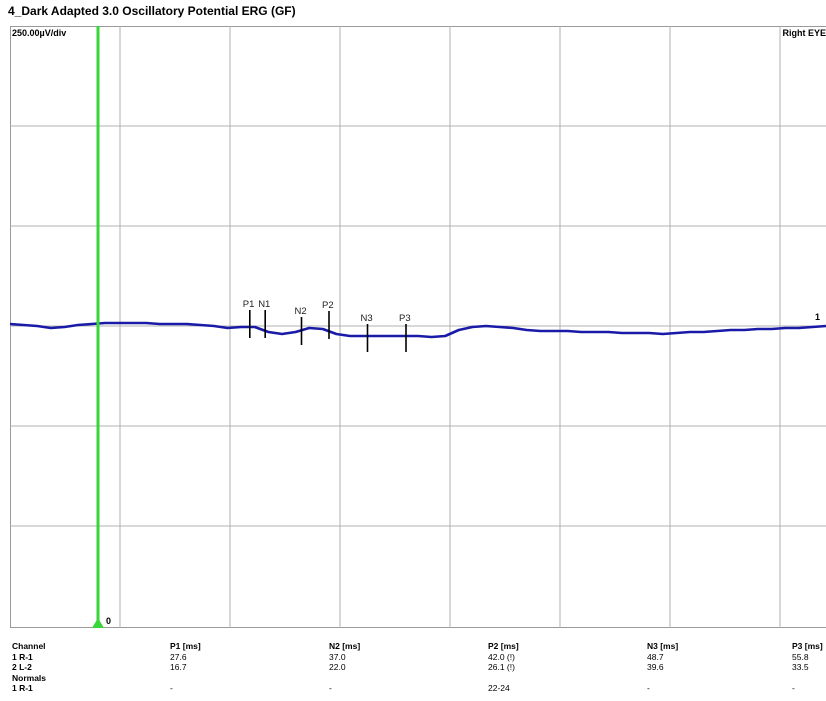  I want to click on table-cell: 55.8, so click(800, 656).